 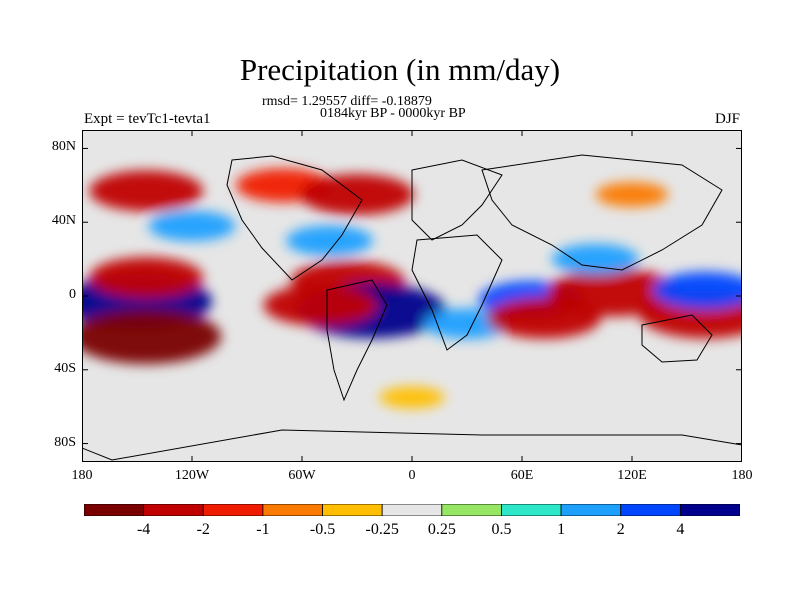 I want to click on y-tick-label: 80S, so click(x=65, y=442).